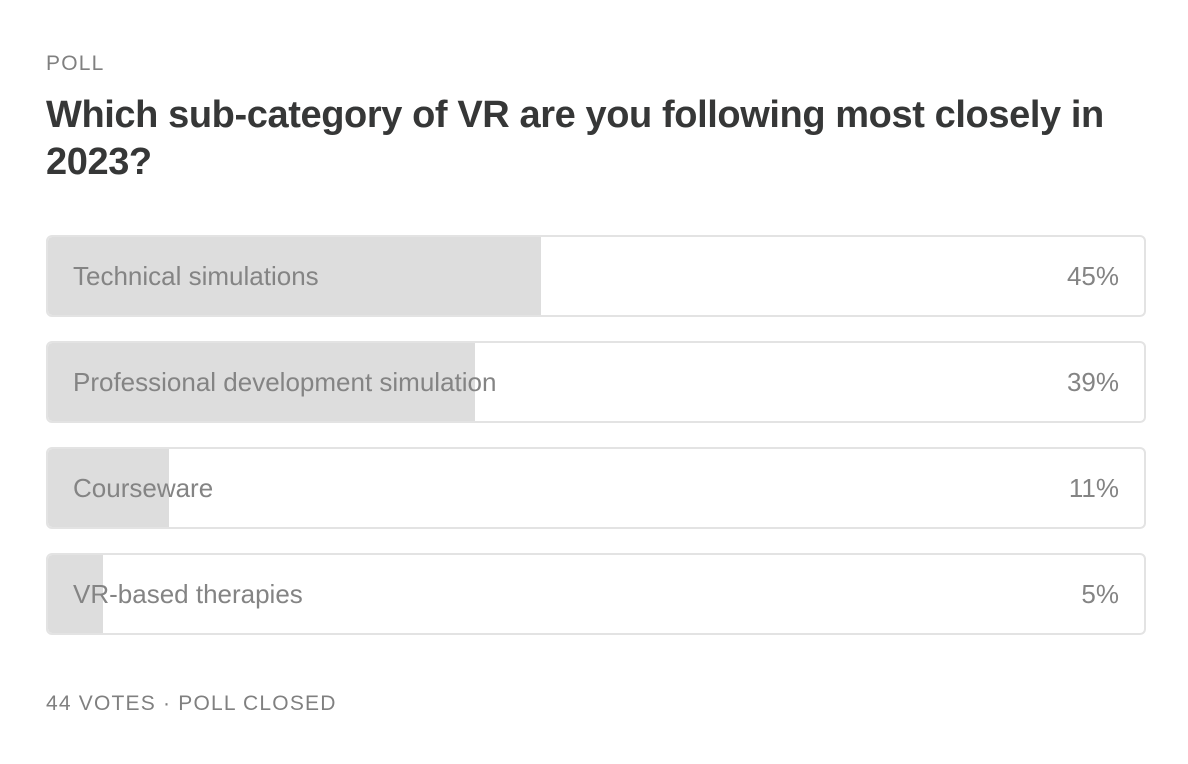 The height and width of the screenshot is (764, 1188). I want to click on poll-option-label: Technical simulations, so click(196, 276).